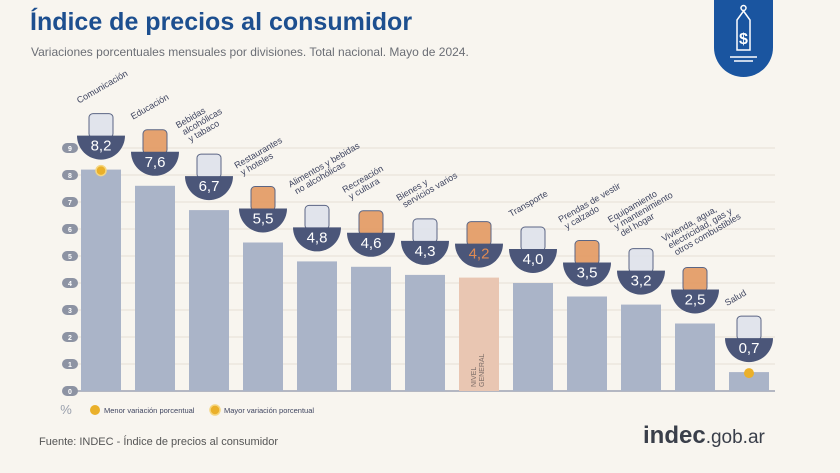 The height and width of the screenshot is (473, 840). Describe the element at coordinates (101, 170) in the screenshot. I see `max-marker` at that location.